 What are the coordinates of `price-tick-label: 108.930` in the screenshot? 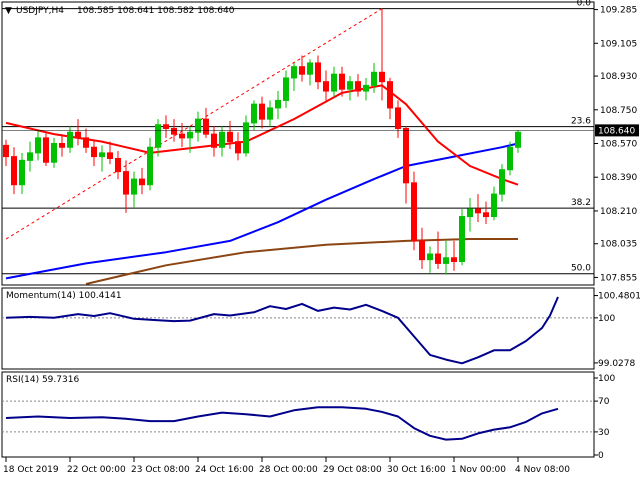 It's located at (618, 77).